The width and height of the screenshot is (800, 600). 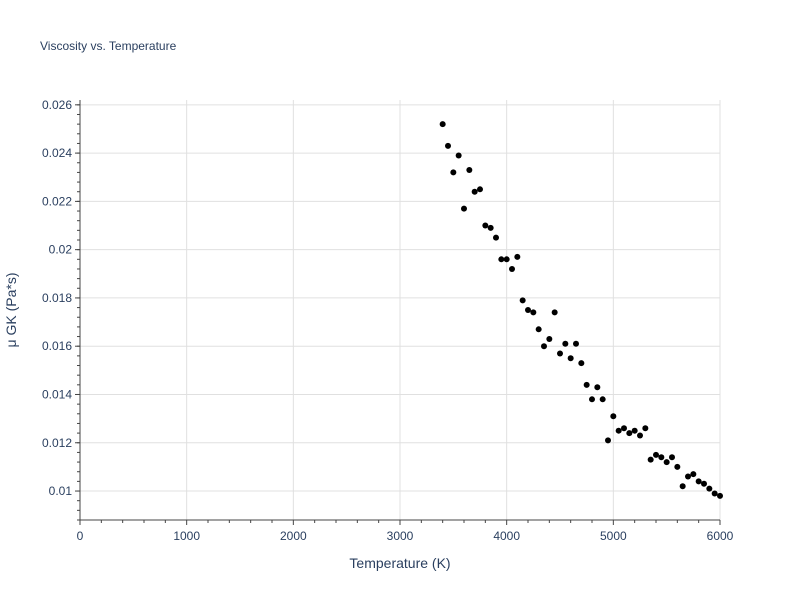 What do you see at coordinates (720, 536) in the screenshot?
I see `x-tick-label: 6000` at bounding box center [720, 536].